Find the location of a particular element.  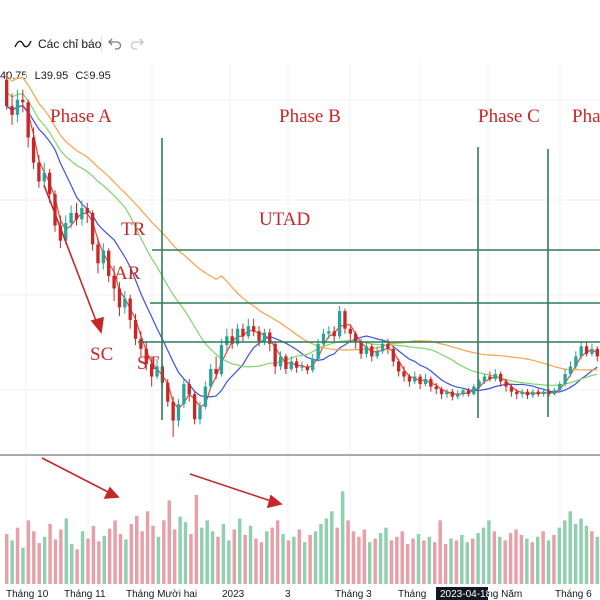

undo-button is located at coordinates (115, 44).